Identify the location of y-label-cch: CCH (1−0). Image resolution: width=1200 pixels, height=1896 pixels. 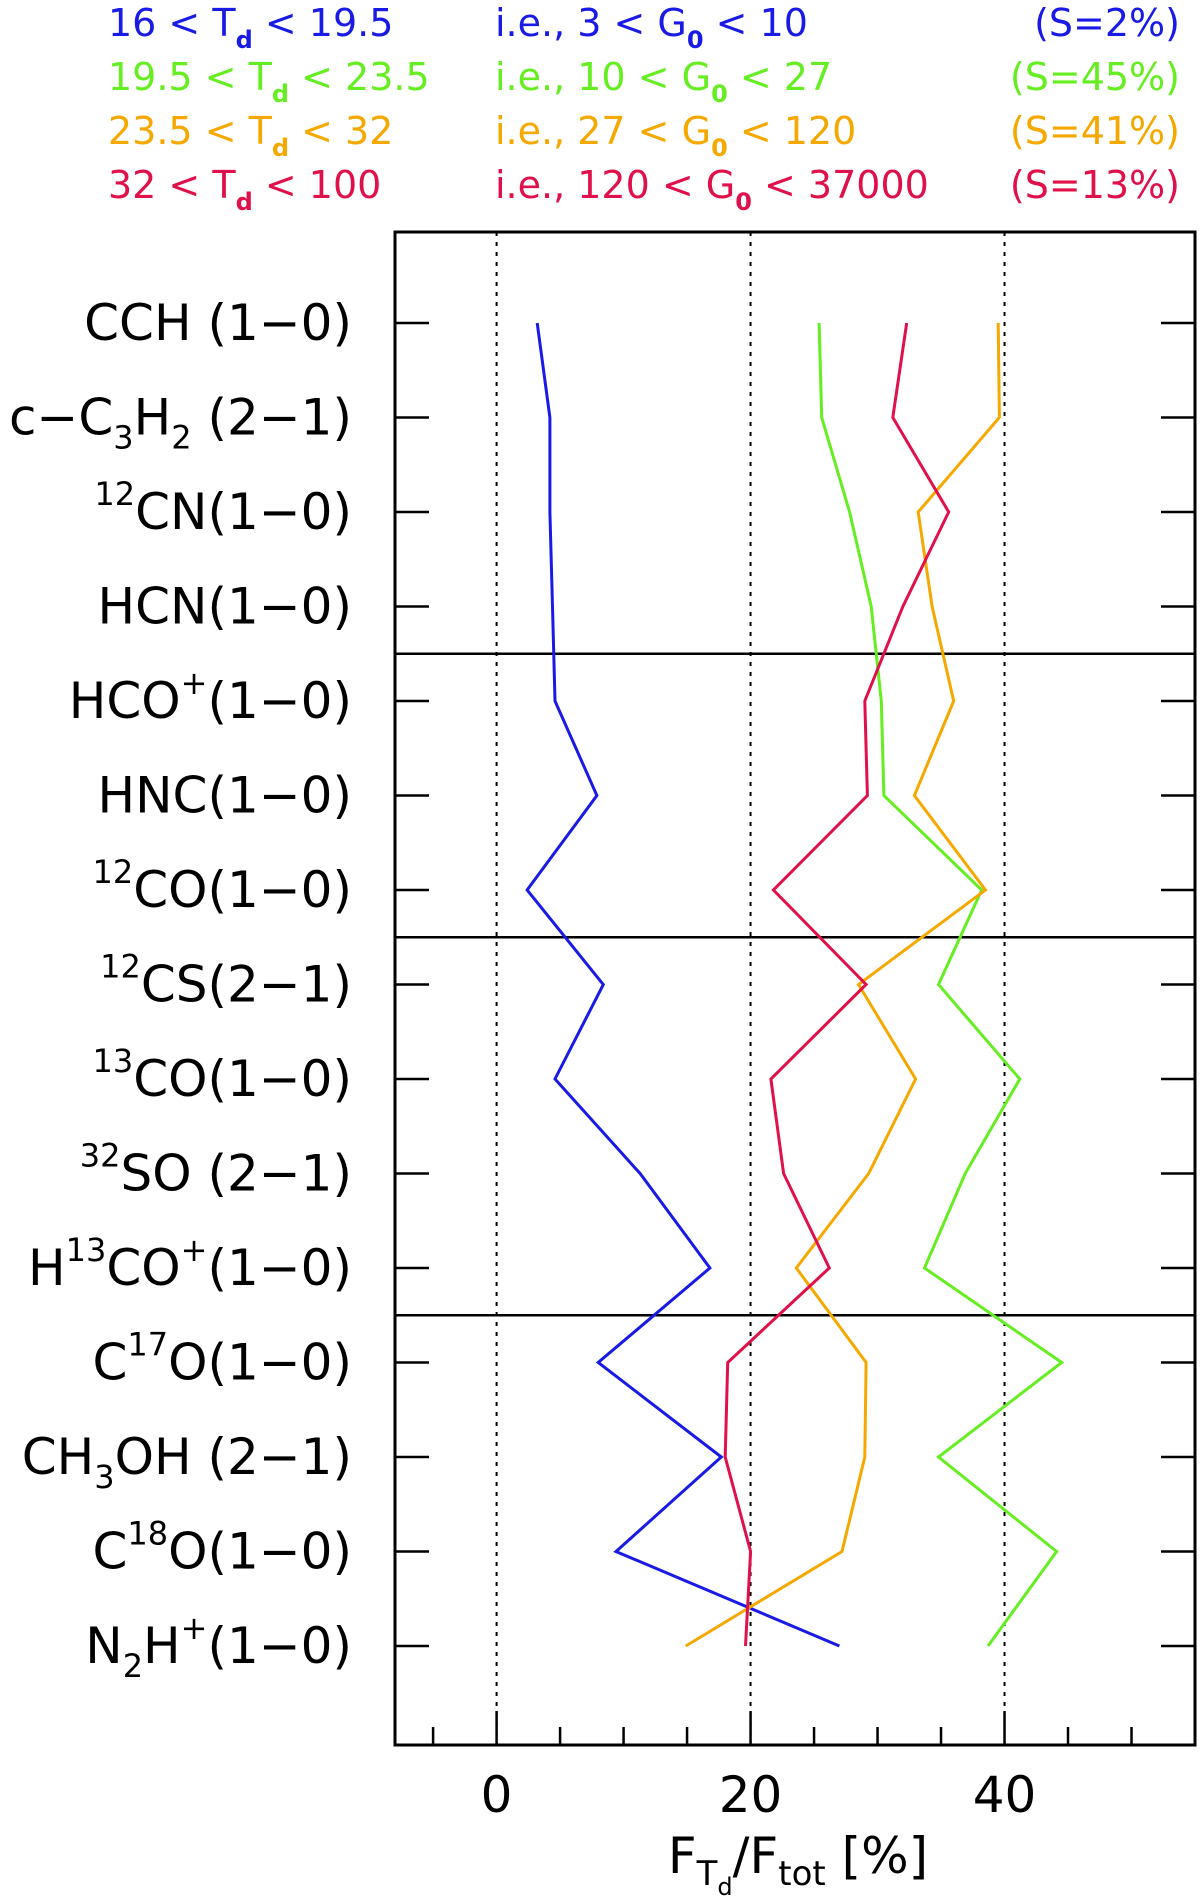
(218, 323).